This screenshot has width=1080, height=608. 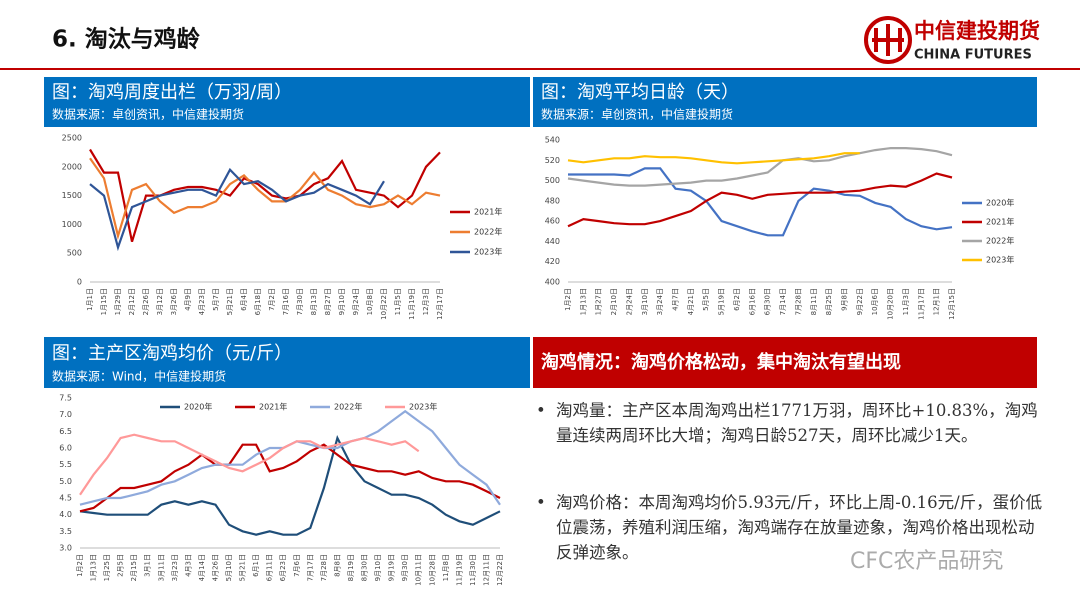 I want to click on panel-source: 数据来源：Wind，中信建投期货, so click(x=139, y=376).